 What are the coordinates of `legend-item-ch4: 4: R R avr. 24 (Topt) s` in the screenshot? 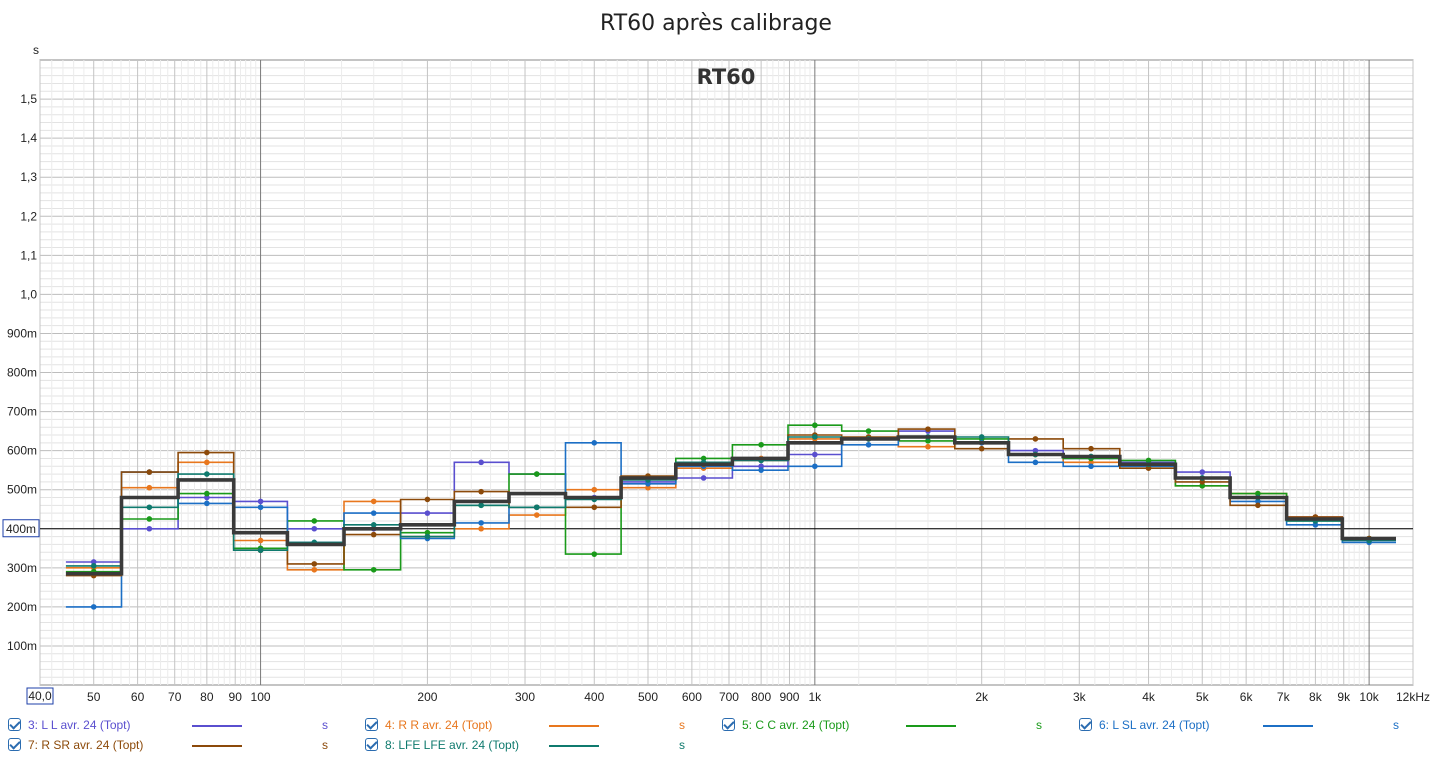 It's located at (530, 726).